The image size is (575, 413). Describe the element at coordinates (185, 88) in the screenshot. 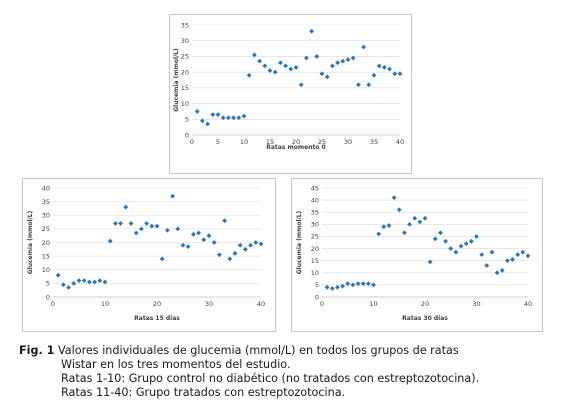

I see `m0-y-tick-15: 15` at that location.